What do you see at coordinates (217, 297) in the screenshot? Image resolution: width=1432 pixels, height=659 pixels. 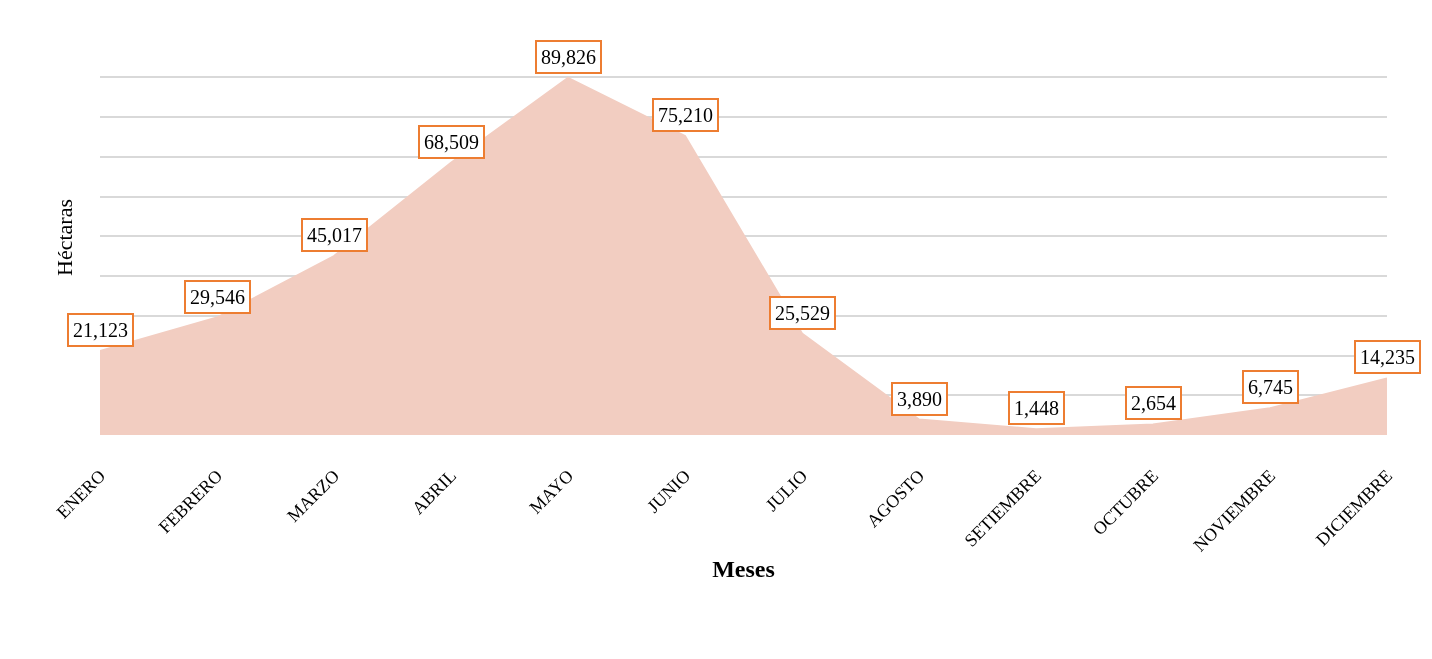 I see `data-label: 29,546` at bounding box center [217, 297].